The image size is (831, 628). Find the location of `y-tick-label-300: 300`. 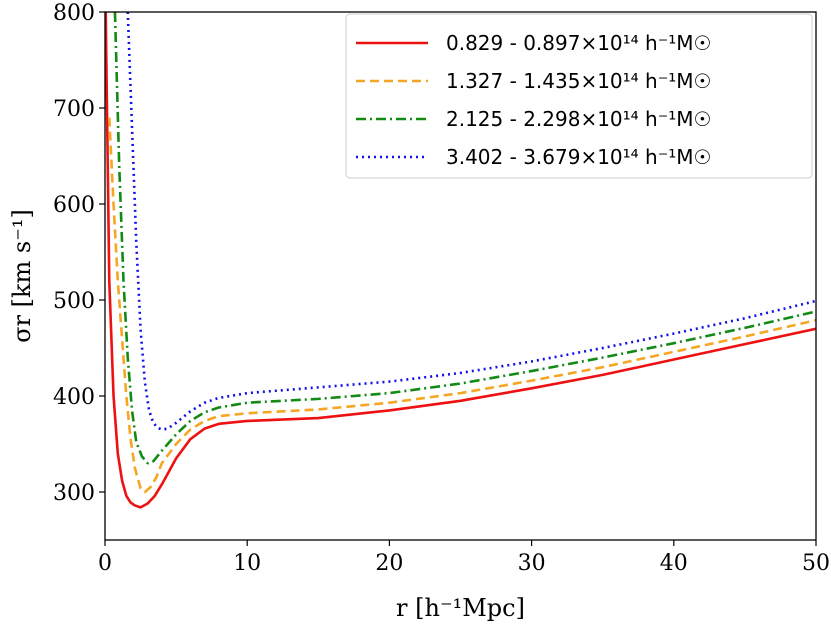

y-tick-label-300: 300 is located at coordinates (74, 493).